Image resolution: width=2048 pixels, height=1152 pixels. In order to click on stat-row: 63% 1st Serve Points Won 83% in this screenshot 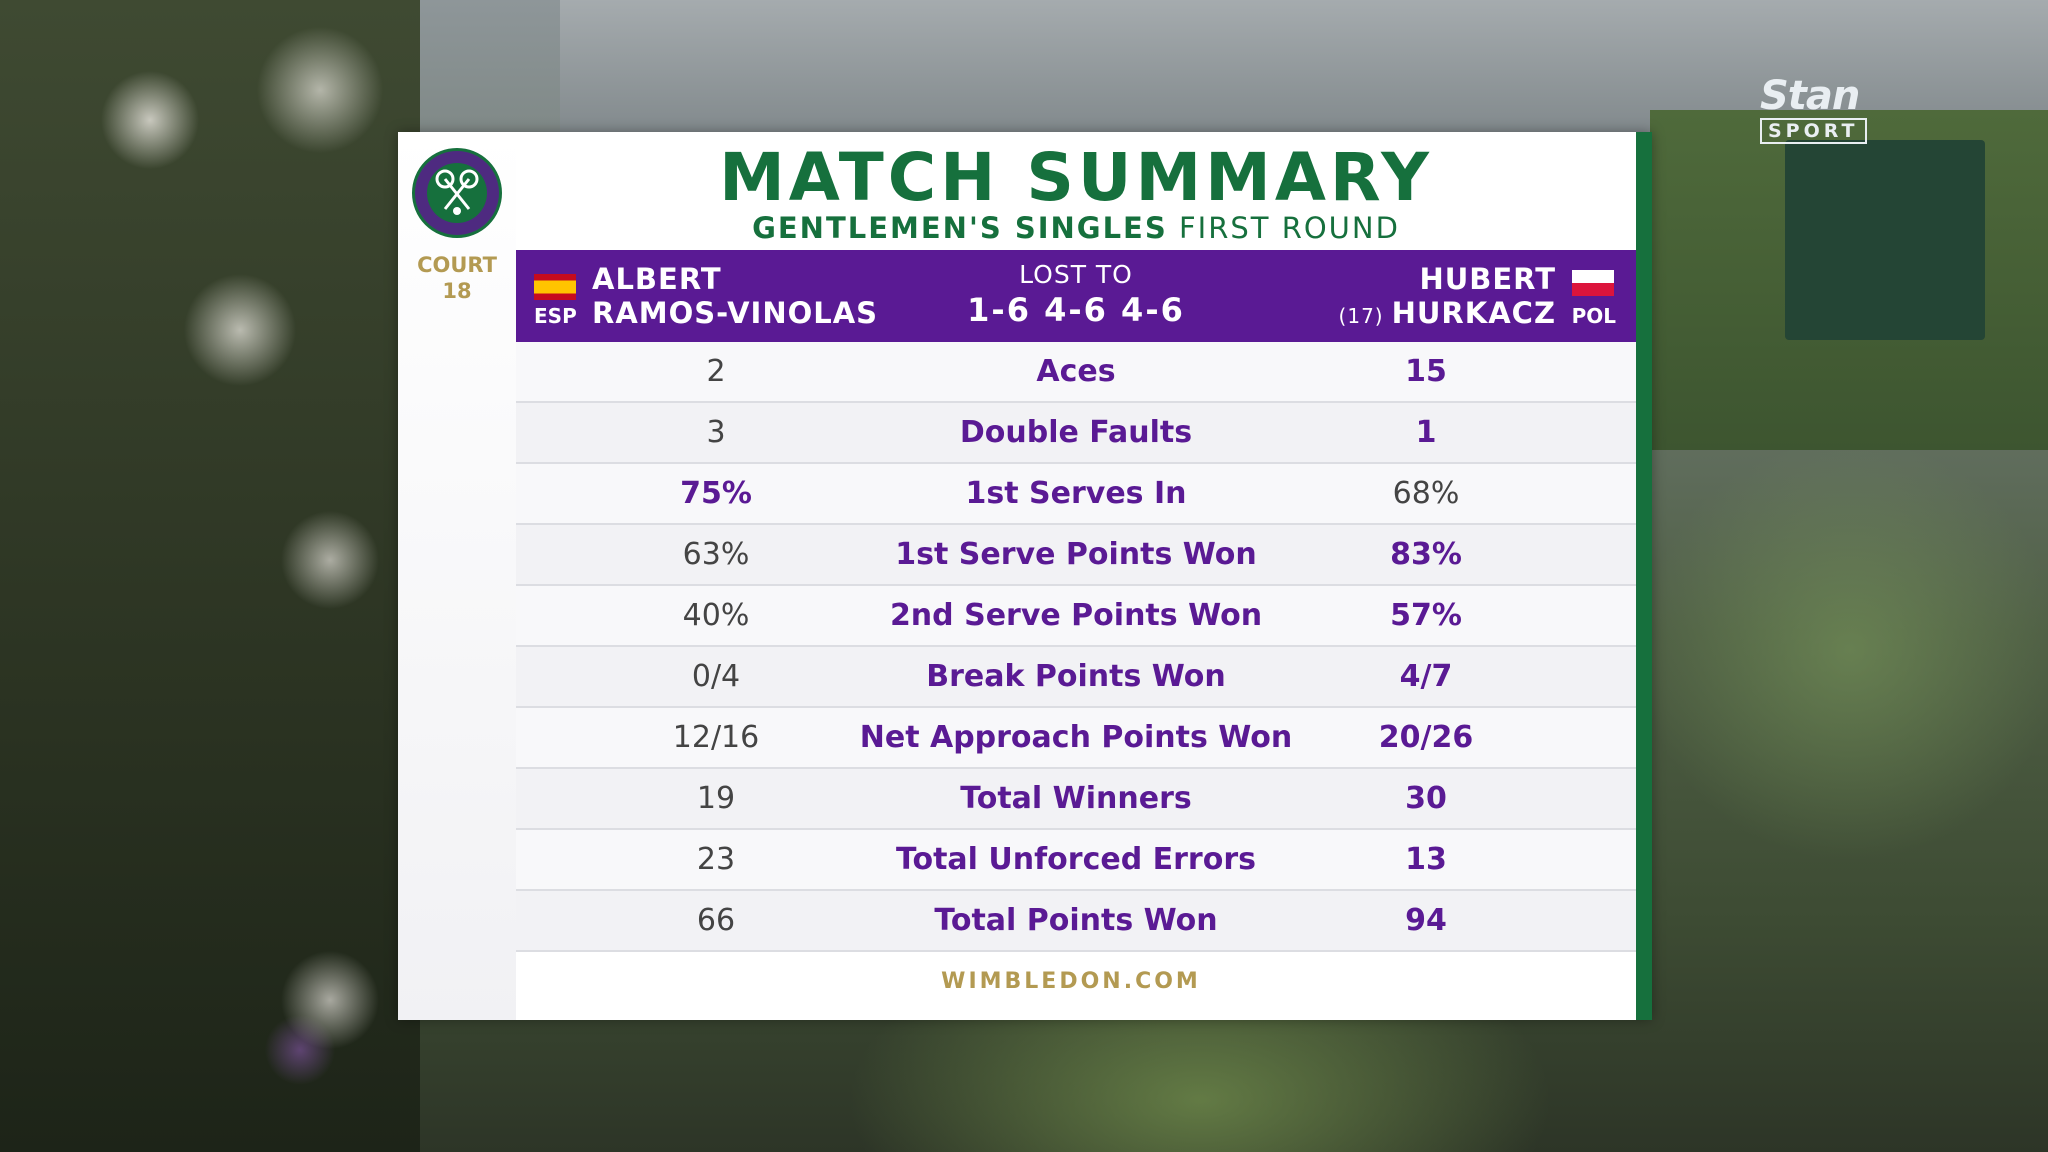, I will do `click(1076, 555)`.